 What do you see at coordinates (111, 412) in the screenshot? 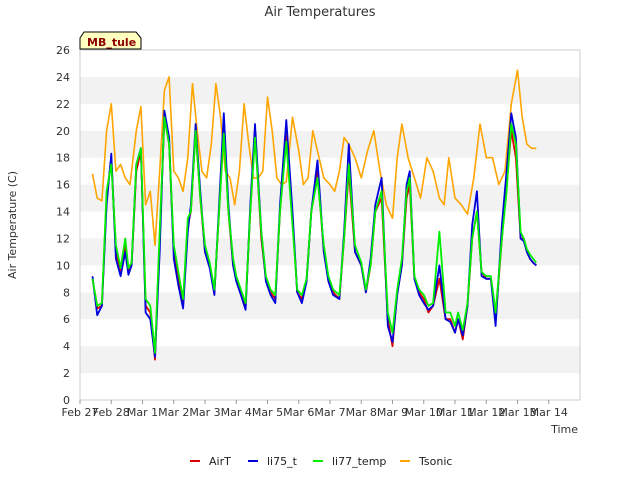
I see `x-tick-label: Feb 28` at bounding box center [111, 412].